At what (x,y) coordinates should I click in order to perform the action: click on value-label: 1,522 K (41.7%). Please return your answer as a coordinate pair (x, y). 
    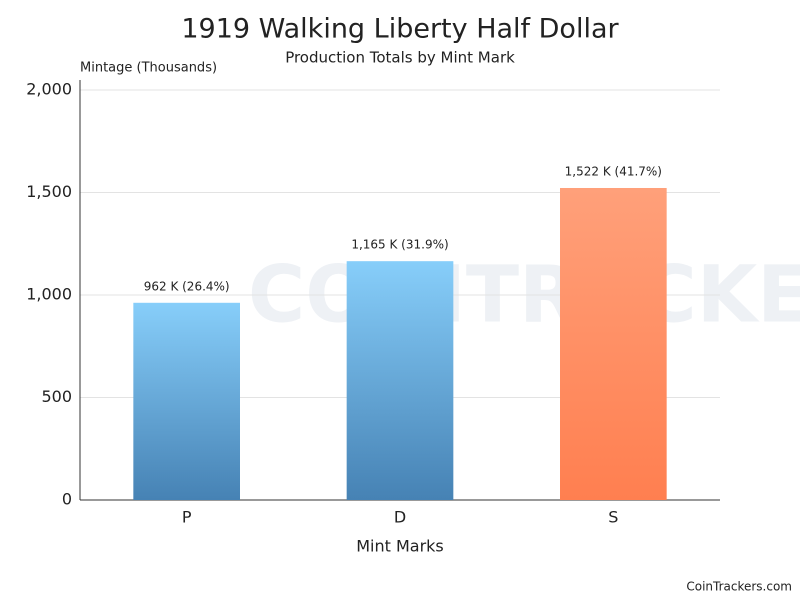
    Looking at the image, I should click on (613, 171).